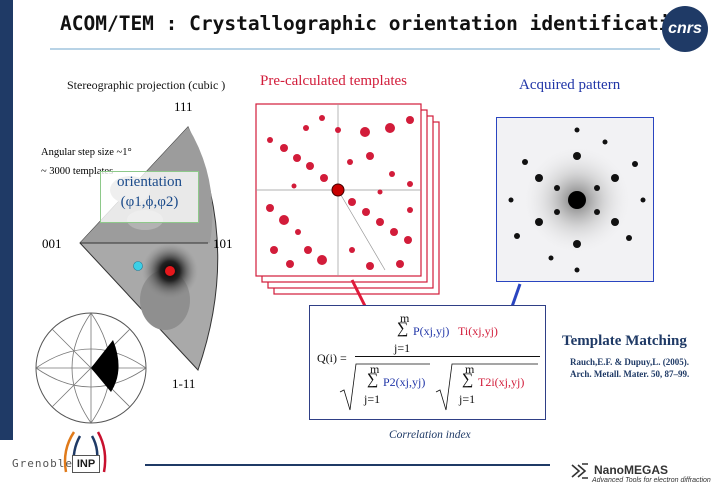  Describe the element at coordinates (468, 379) in the screenshot. I see `den-sum-symbol-2: ∑` at that location.